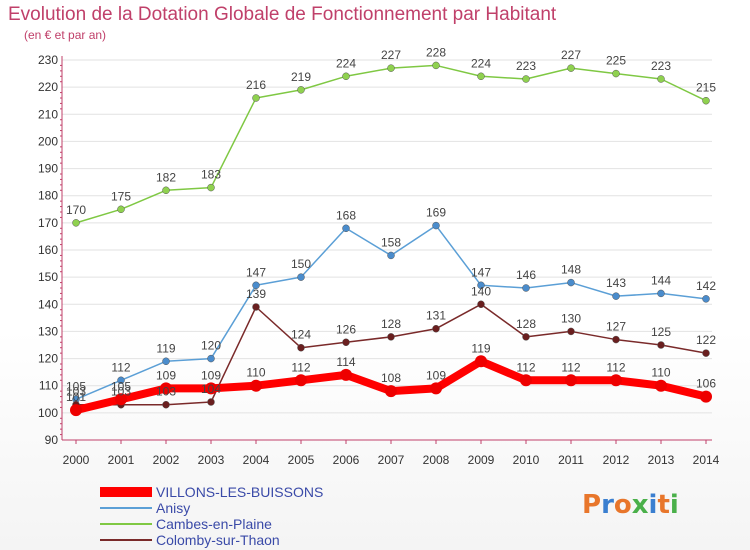  Describe the element at coordinates (571, 318) in the screenshot. I see `data-label: 130` at that location.